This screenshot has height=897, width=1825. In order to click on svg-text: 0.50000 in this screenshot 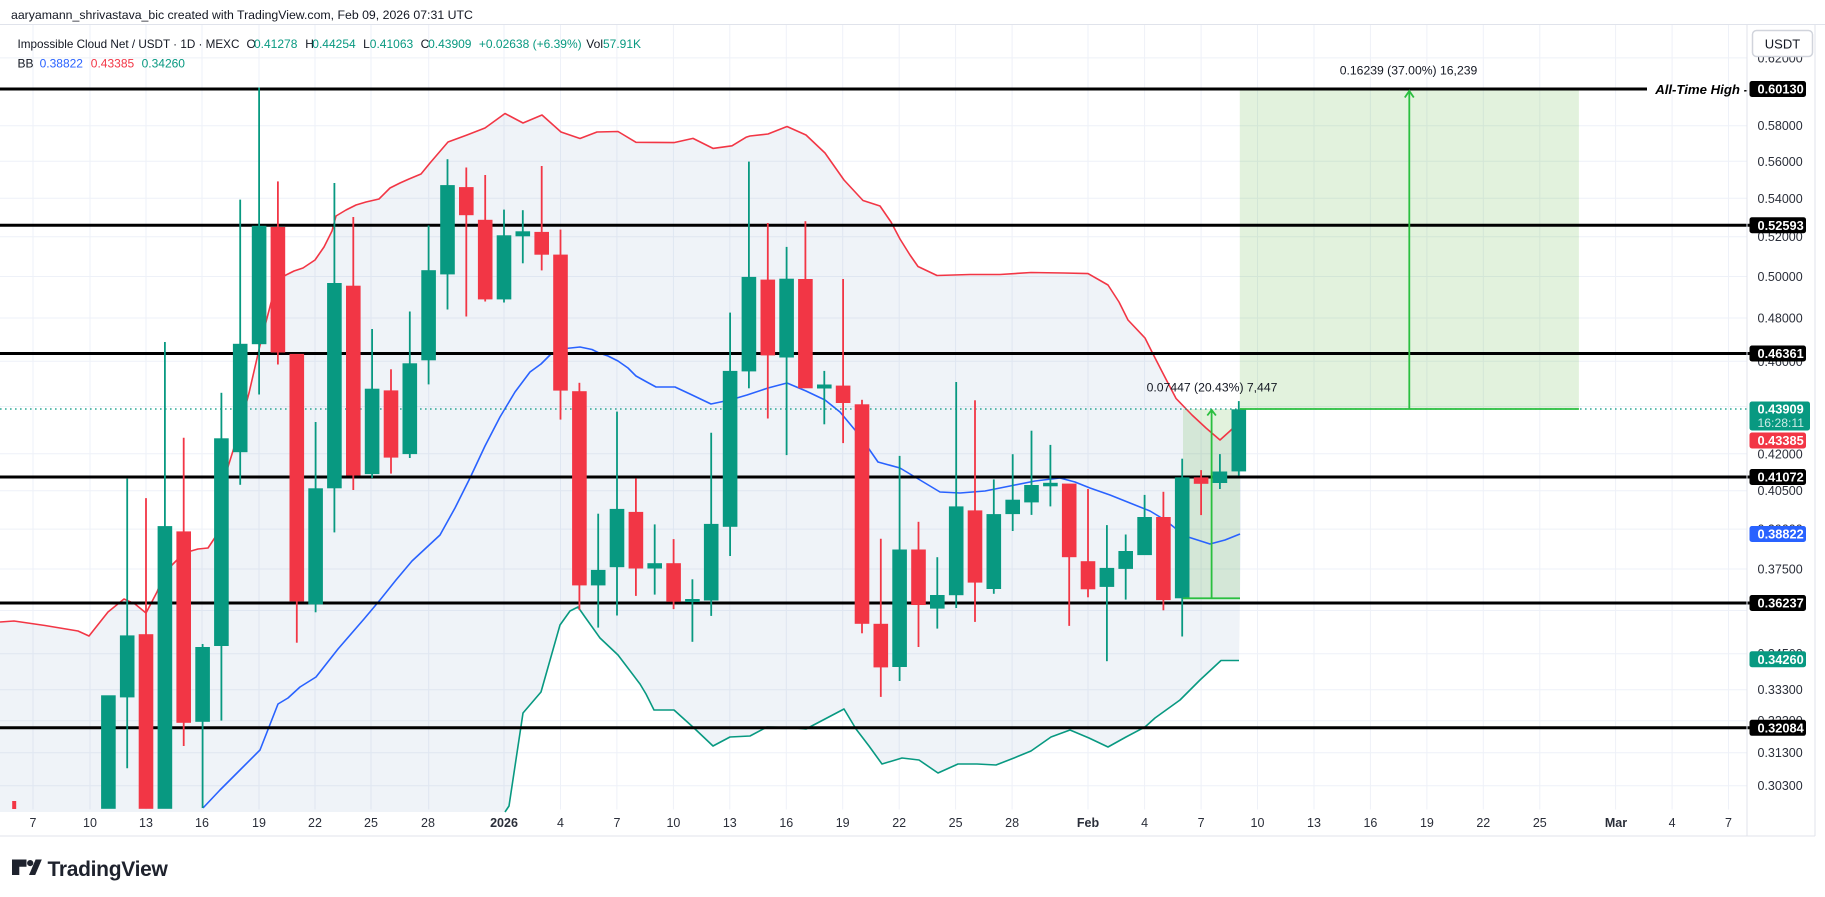, I will do `click(1780, 277)`.